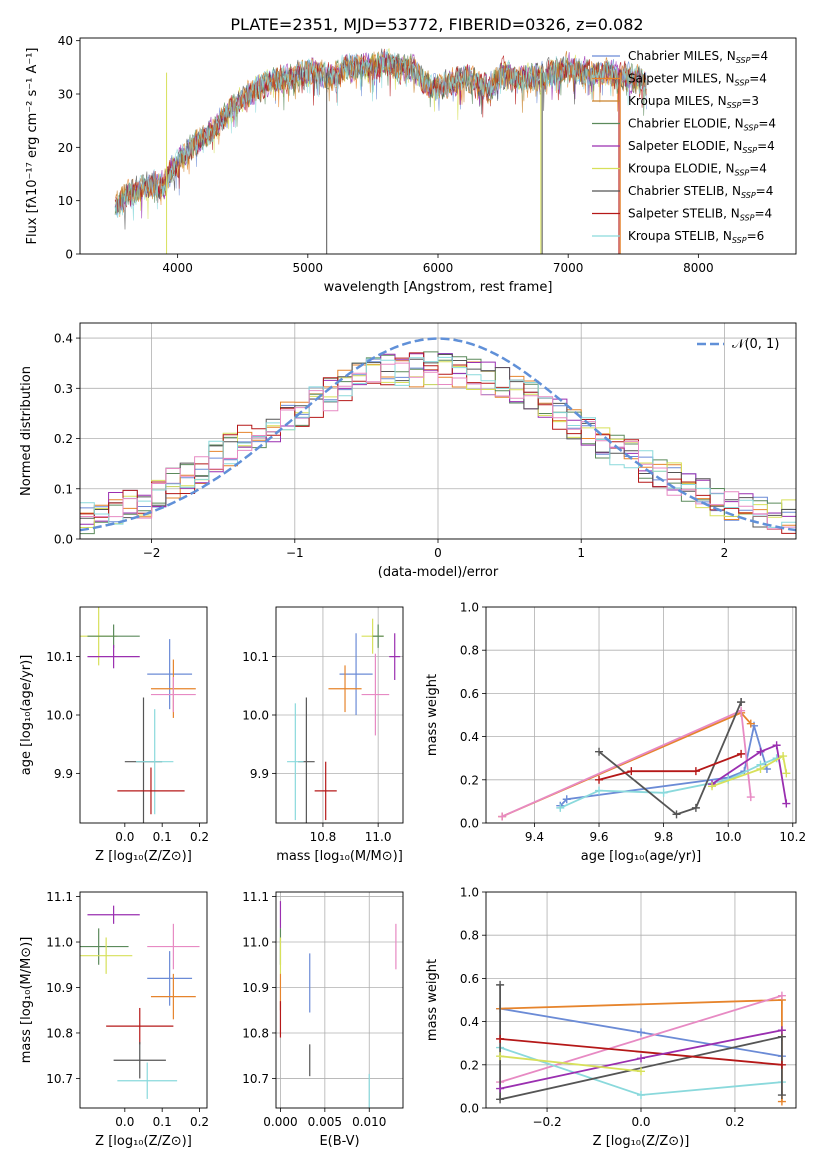 The height and width of the screenshot is (1170, 819). I want to click on x-tick-label: −1, so click(295, 553).